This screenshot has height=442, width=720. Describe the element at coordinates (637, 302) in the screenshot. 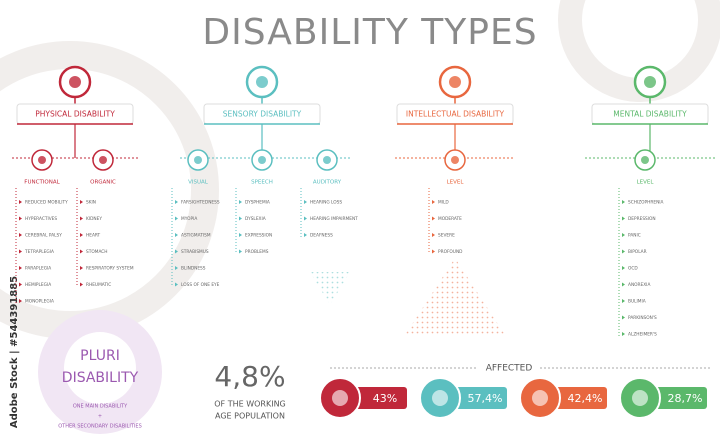

I see `item: BULIMIA` at that location.